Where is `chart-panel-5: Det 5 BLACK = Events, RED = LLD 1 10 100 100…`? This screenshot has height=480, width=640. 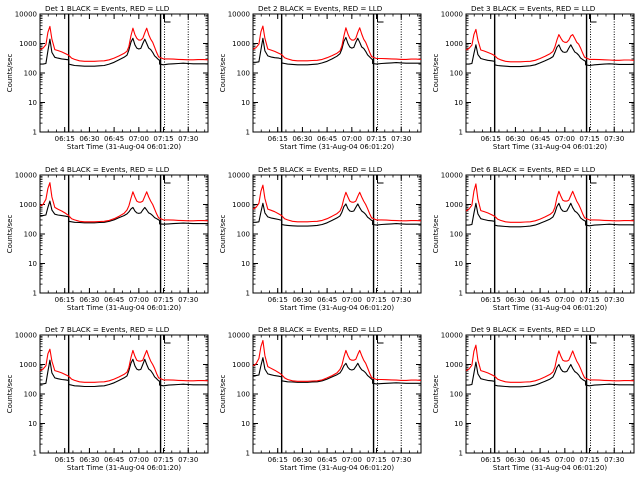
chart-panel-5: Det 5 BLACK = Events, RED = LLD 1 10 100 100… is located at coordinates (320, 238).